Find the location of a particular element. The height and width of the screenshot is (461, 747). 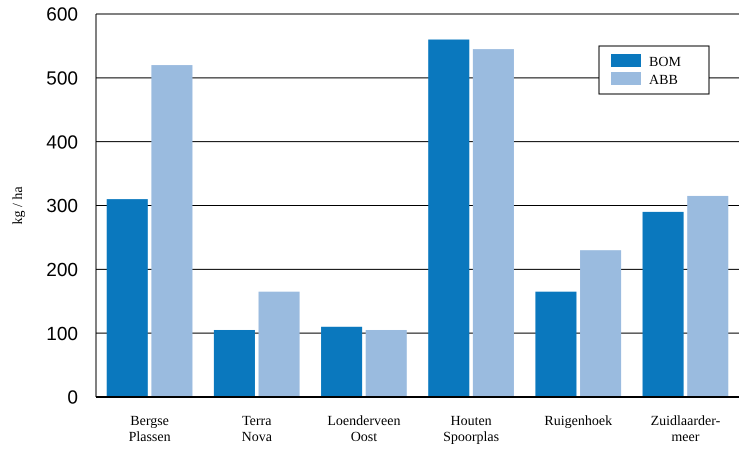

y-tick-label: 100 is located at coordinates (62, 334).